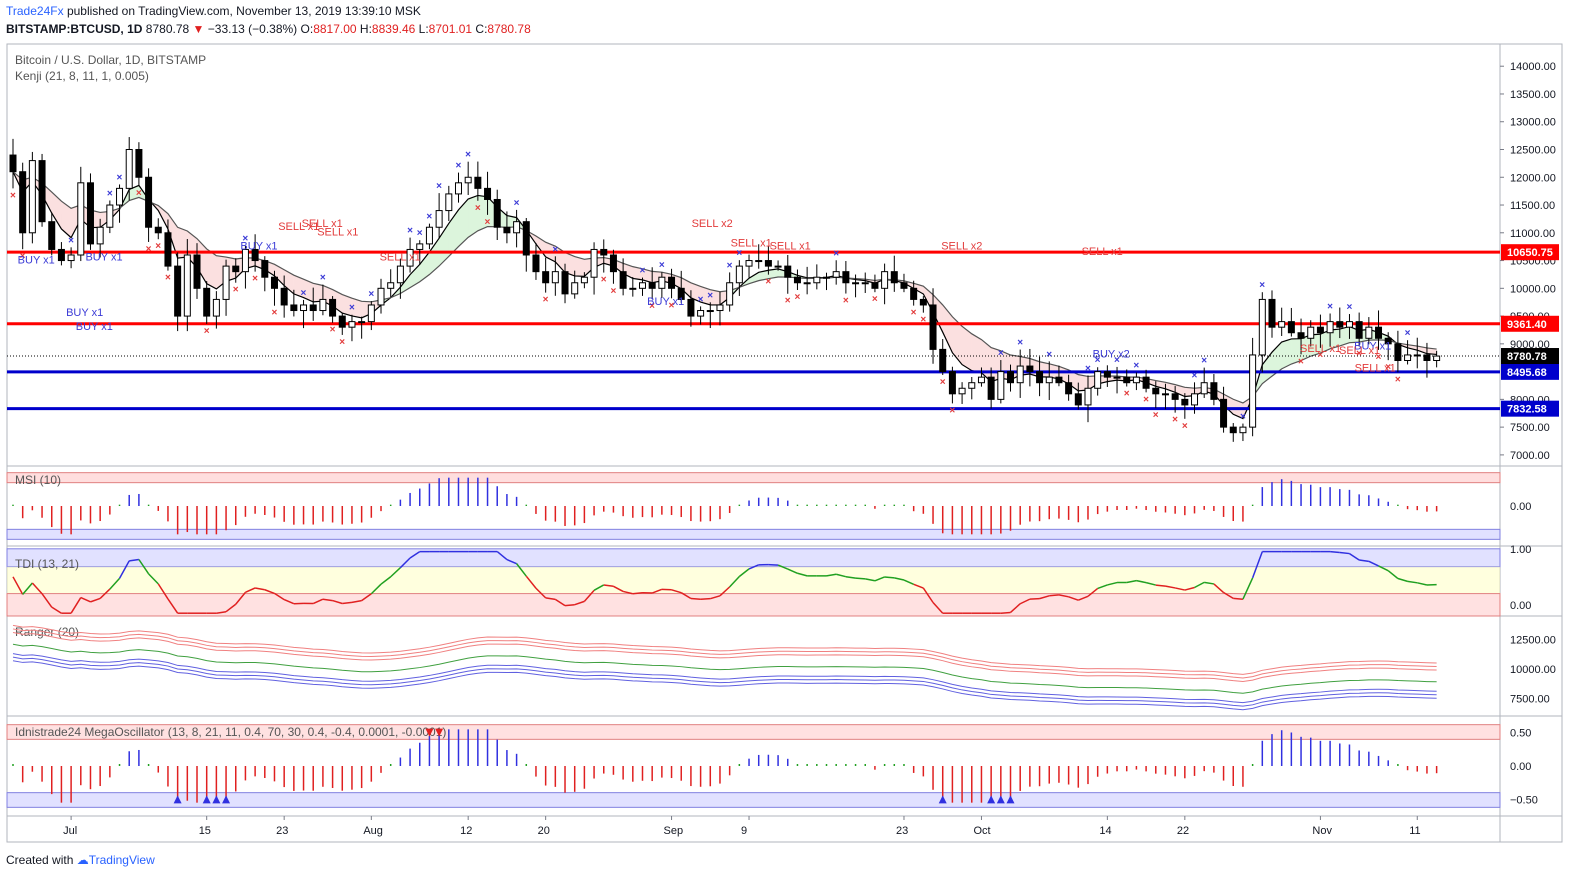 The height and width of the screenshot is (881, 1572). I want to click on author-link: Trade24Fx, so click(35, 11).